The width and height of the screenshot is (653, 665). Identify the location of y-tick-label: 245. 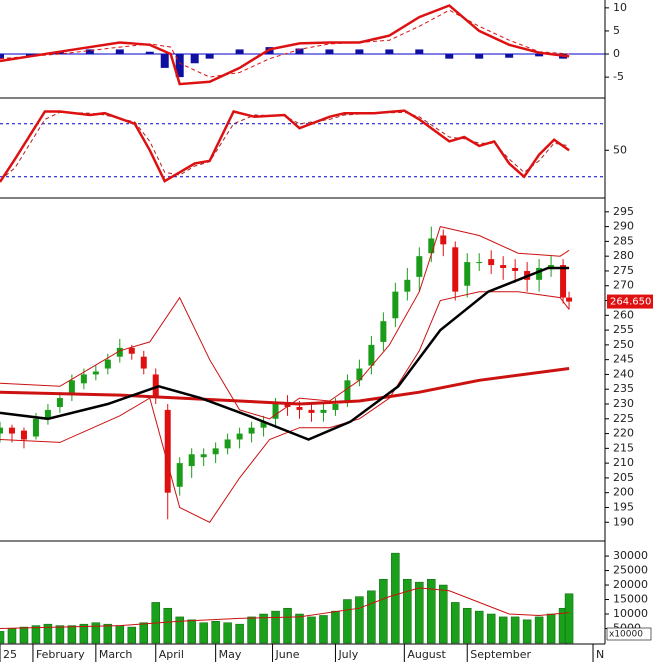
(623, 359).